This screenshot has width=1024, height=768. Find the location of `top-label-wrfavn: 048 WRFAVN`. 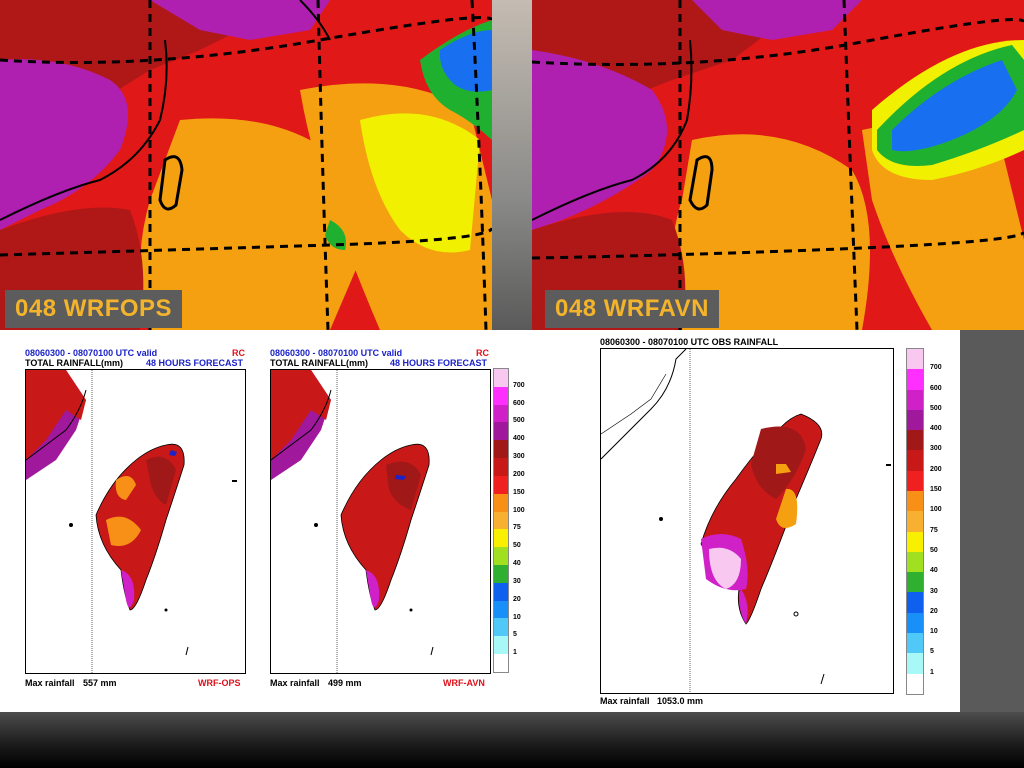

top-label-wrfavn: 048 WRFAVN is located at coordinates (632, 309).